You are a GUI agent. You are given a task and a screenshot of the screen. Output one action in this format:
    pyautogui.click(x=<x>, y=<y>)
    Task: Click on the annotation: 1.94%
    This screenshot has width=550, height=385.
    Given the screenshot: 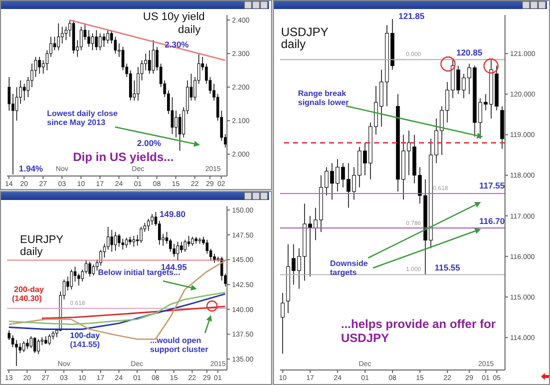 What is the action you would take?
    pyautogui.click(x=31, y=168)
    